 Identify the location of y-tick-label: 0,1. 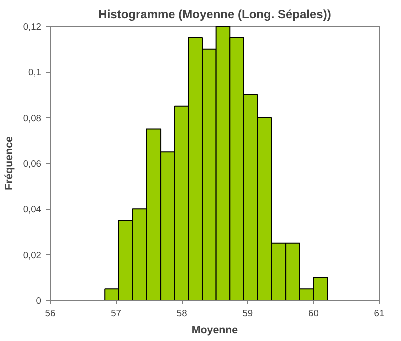
(35, 73).